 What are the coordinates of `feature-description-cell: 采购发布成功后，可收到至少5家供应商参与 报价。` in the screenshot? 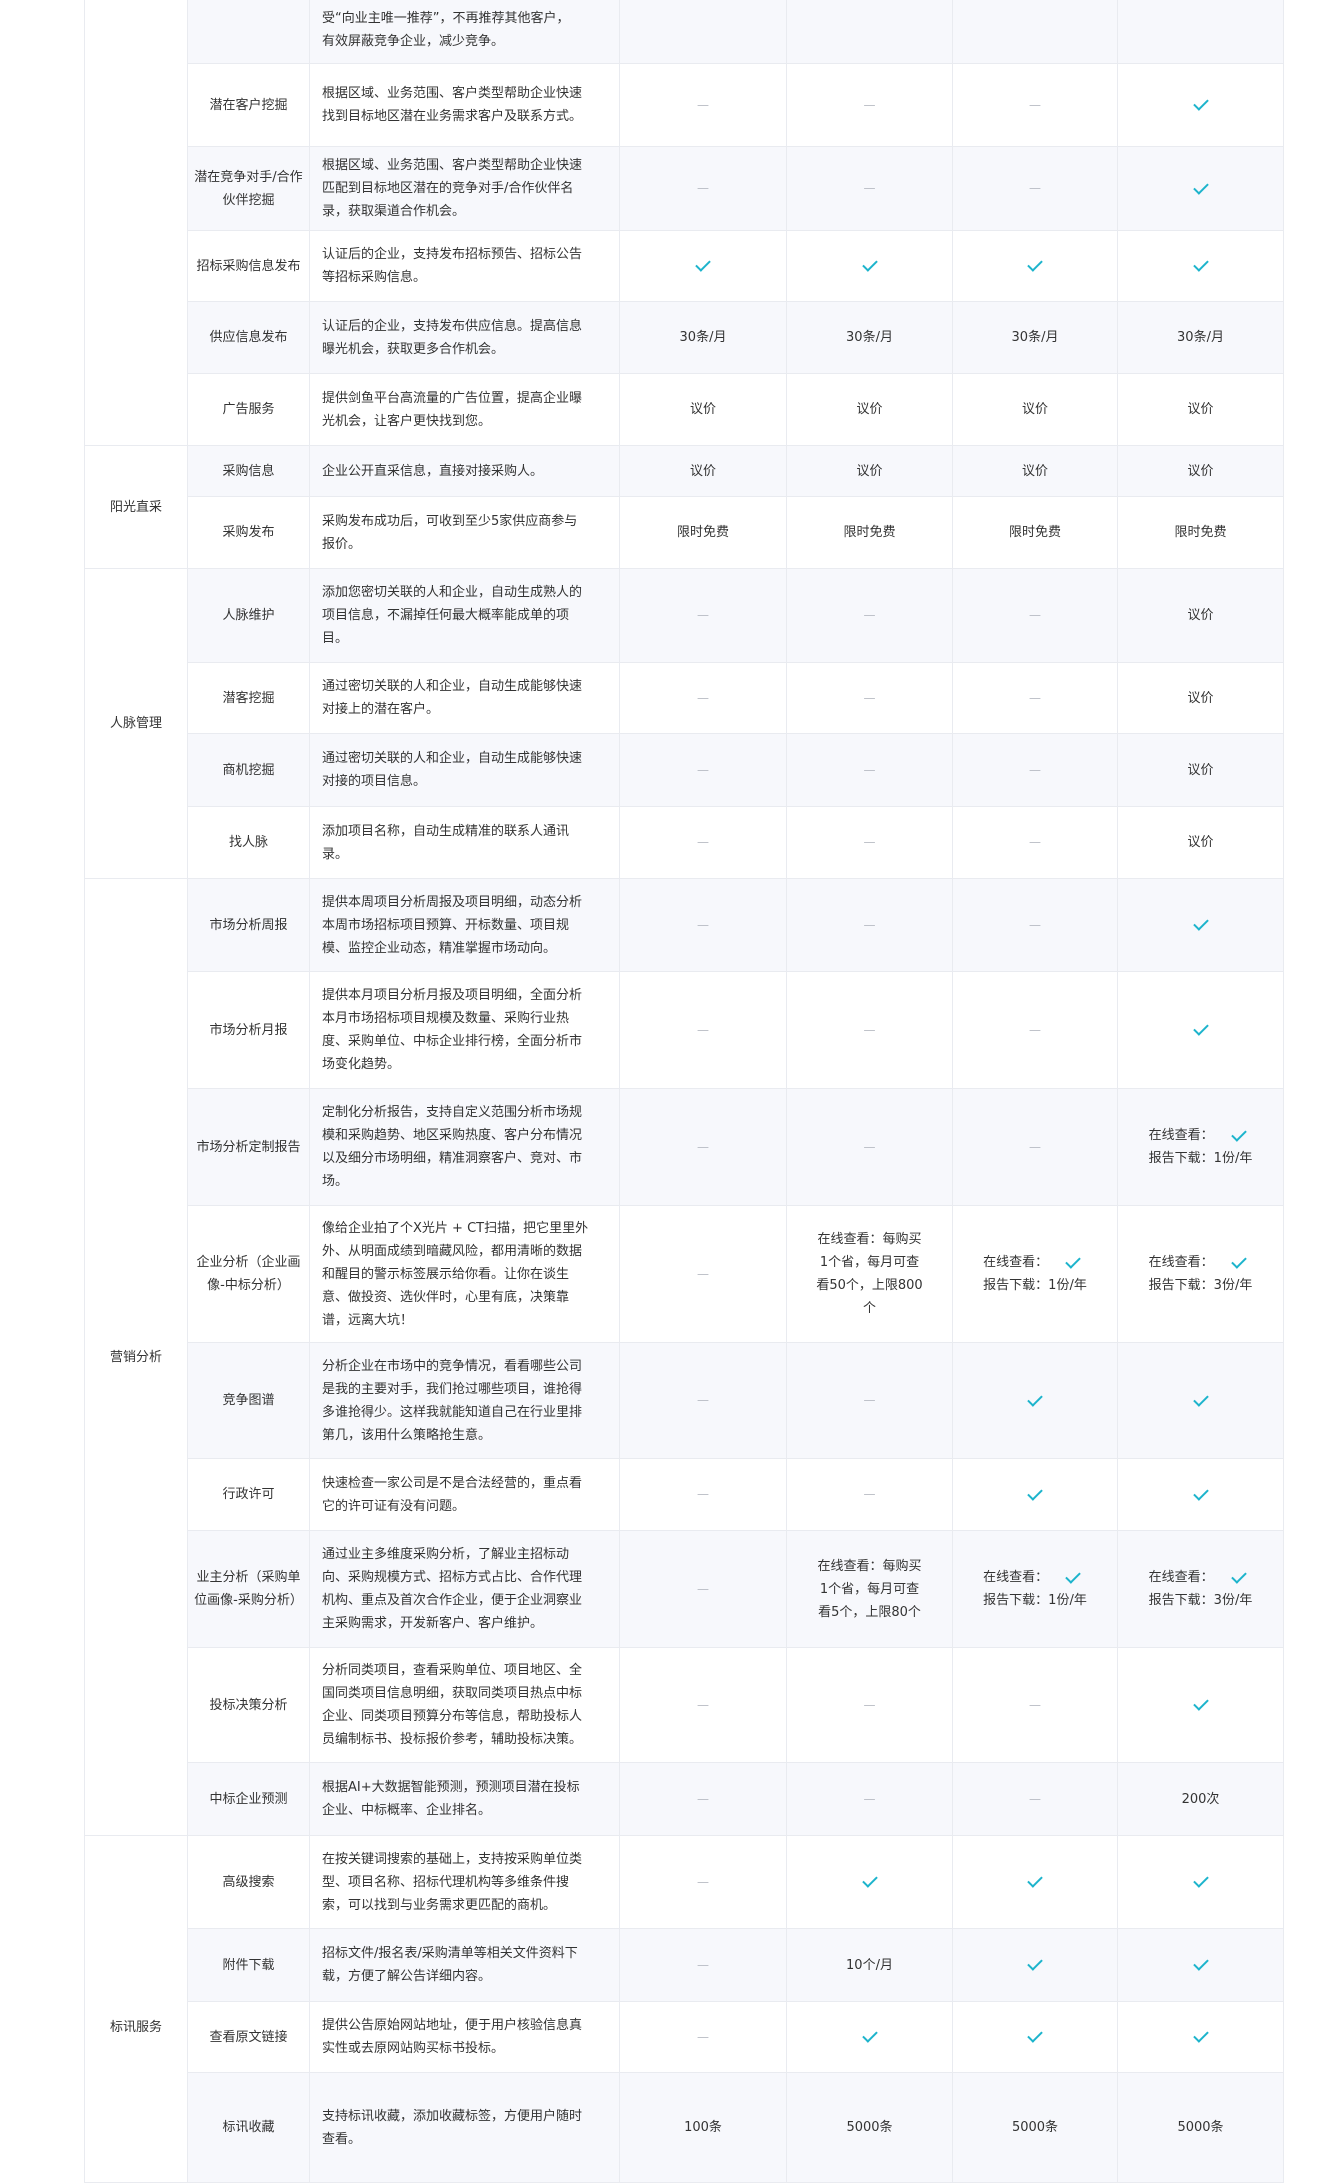 It's located at (464, 532).